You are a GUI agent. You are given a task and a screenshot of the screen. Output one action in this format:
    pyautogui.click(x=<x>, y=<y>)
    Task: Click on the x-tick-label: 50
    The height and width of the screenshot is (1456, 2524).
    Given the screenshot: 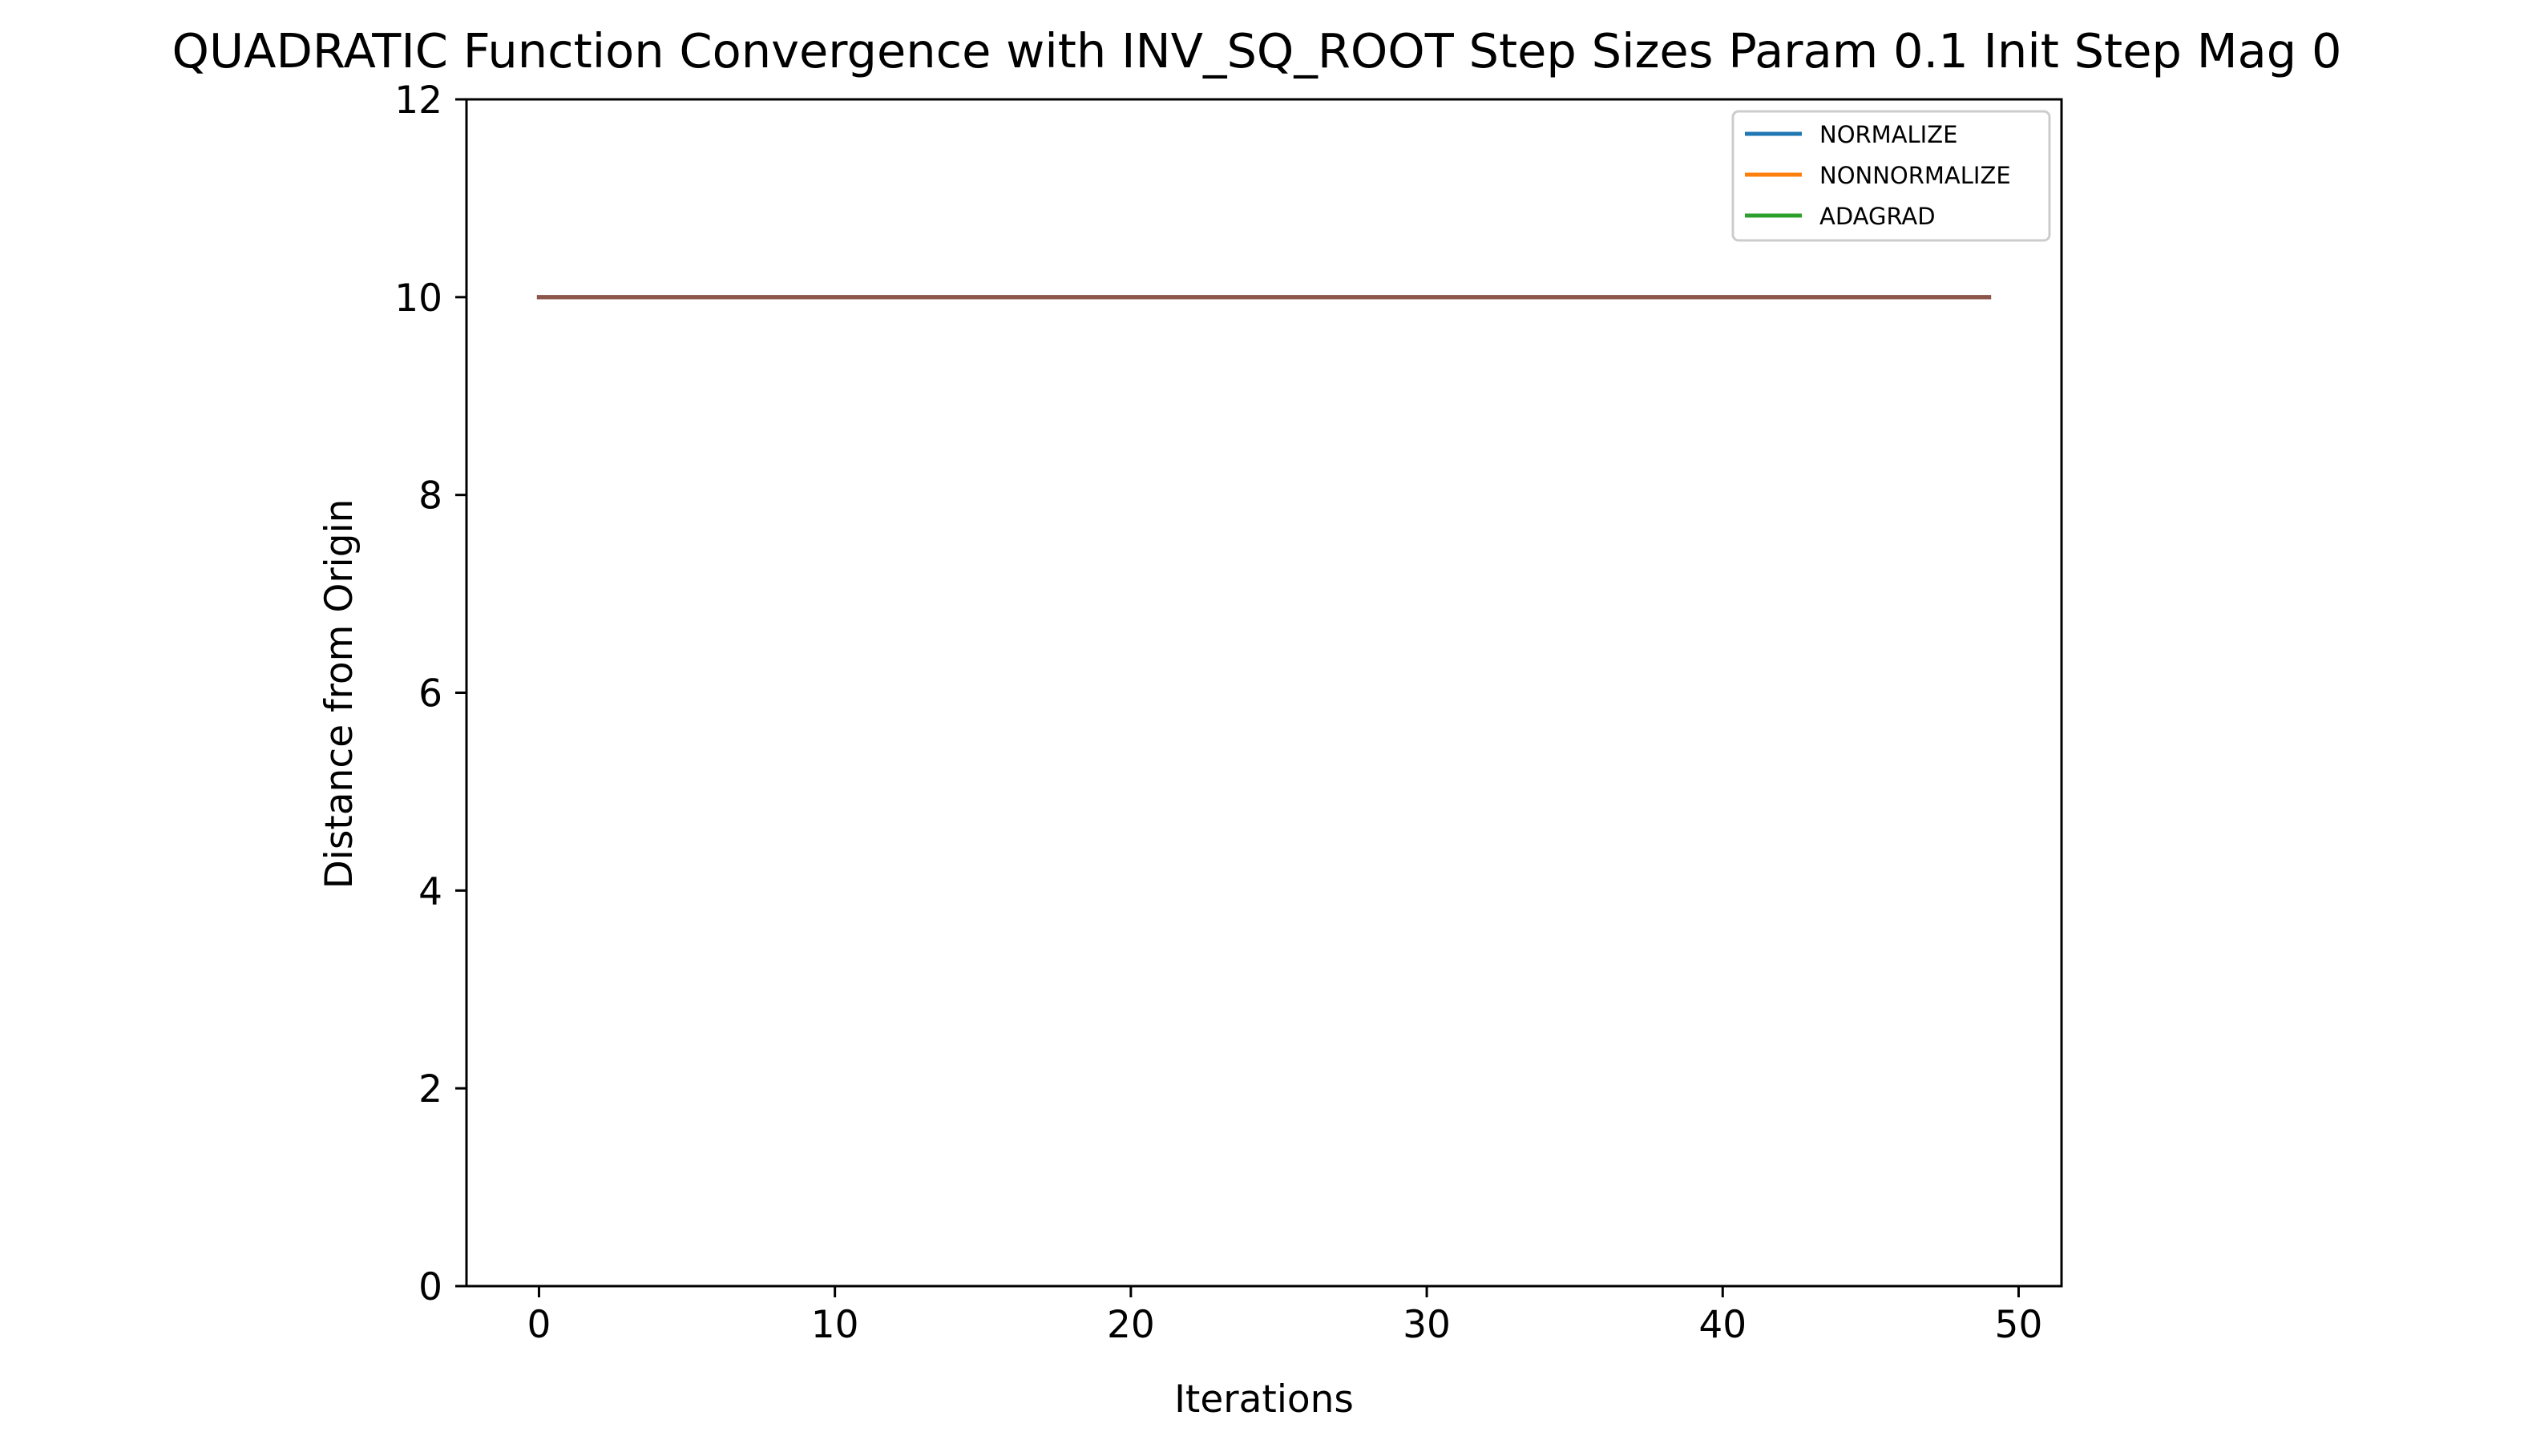 What is the action you would take?
    pyautogui.click(x=2019, y=1325)
    